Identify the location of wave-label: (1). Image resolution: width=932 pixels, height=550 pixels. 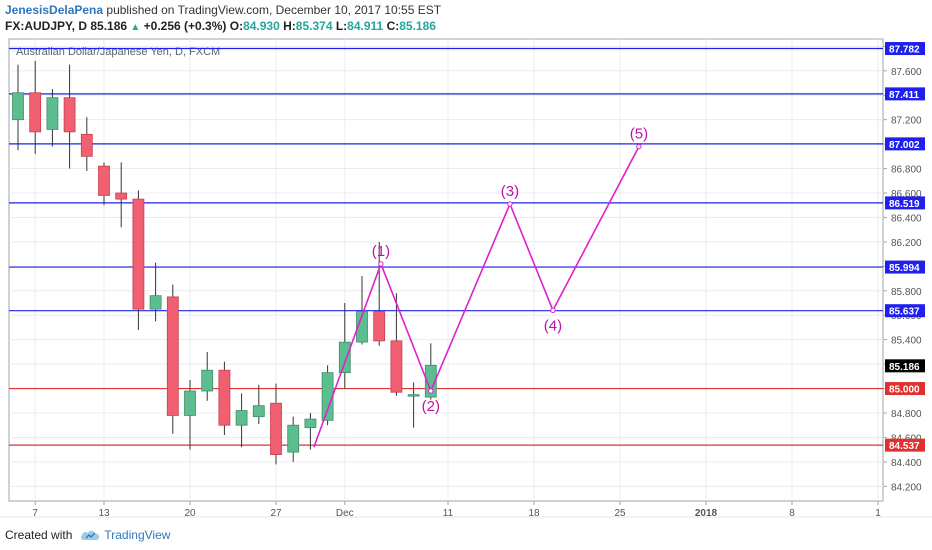
(381, 251).